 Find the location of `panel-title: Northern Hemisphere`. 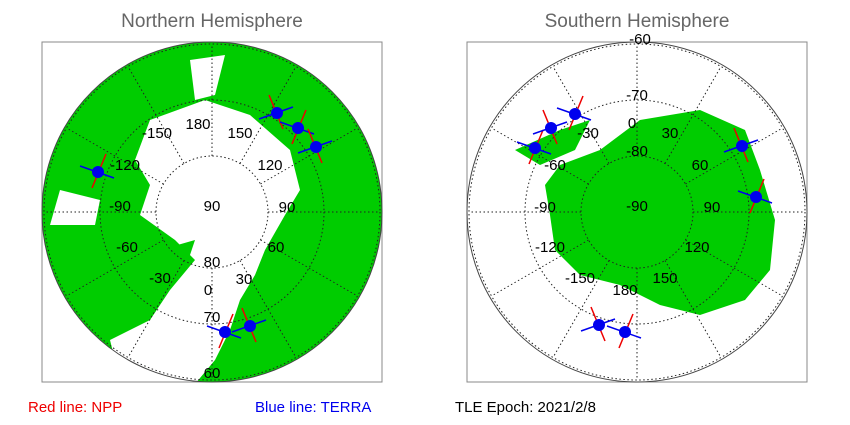

panel-title: Northern Hemisphere is located at coordinates (212, 21).